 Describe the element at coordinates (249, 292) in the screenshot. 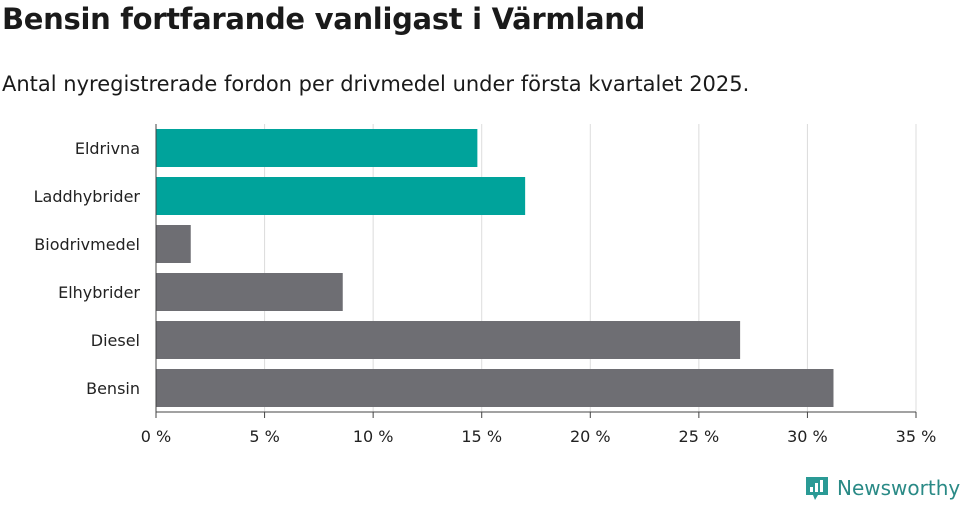

I see `bar-elhybrider` at that location.